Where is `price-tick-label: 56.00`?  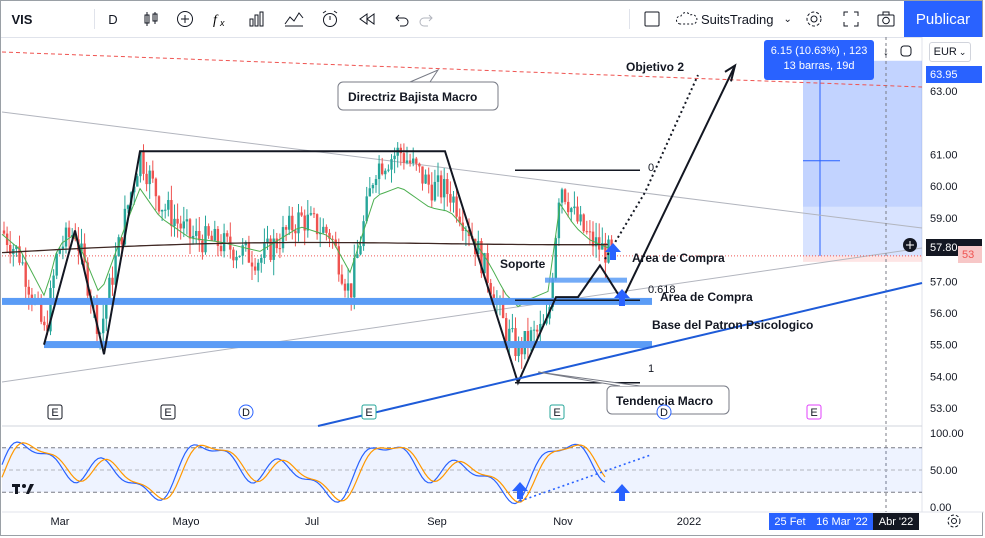 price-tick-label: 56.00 is located at coordinates (944, 314).